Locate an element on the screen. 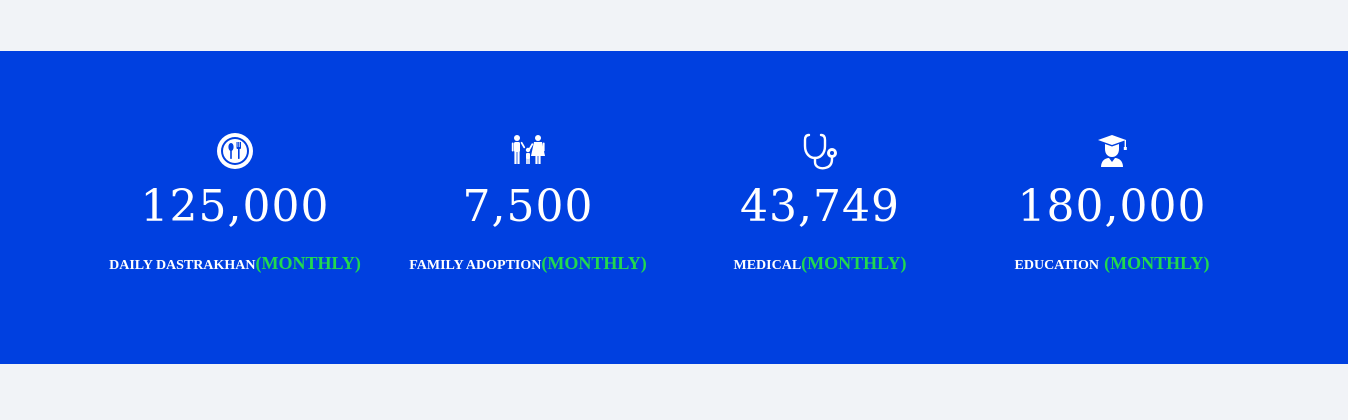 Image resolution: width=1348 pixels, height=420 pixels. stat-label: MEDICAL(MONTHLY) is located at coordinates (820, 264).